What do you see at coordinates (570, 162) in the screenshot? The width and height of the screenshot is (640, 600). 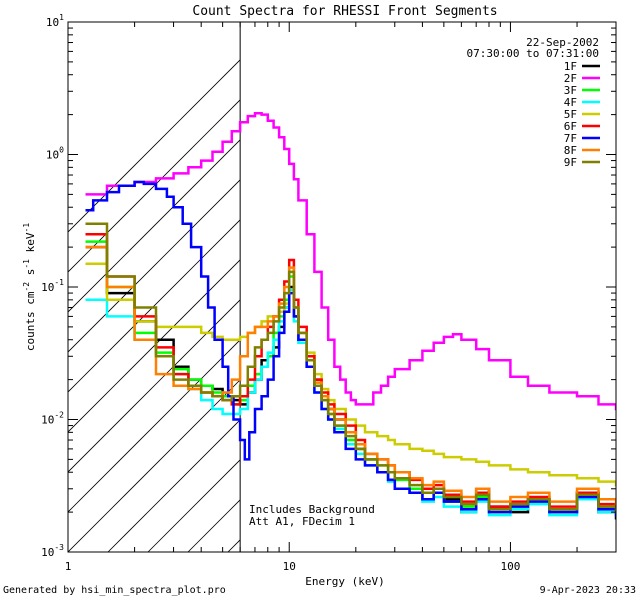 I see `legend-label-9f: 9F` at bounding box center [570, 162].